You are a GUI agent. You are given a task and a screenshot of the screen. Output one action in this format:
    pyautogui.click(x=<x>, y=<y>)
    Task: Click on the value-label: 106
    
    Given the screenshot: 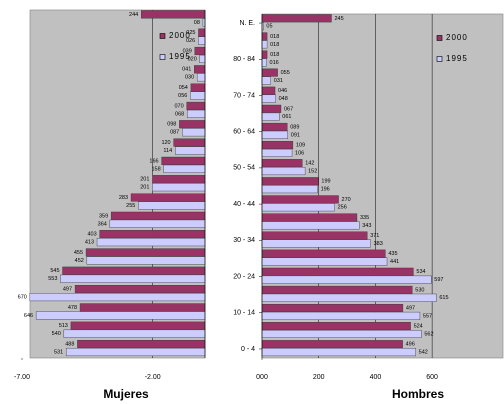 What is the action you would take?
    pyautogui.click(x=299, y=153)
    